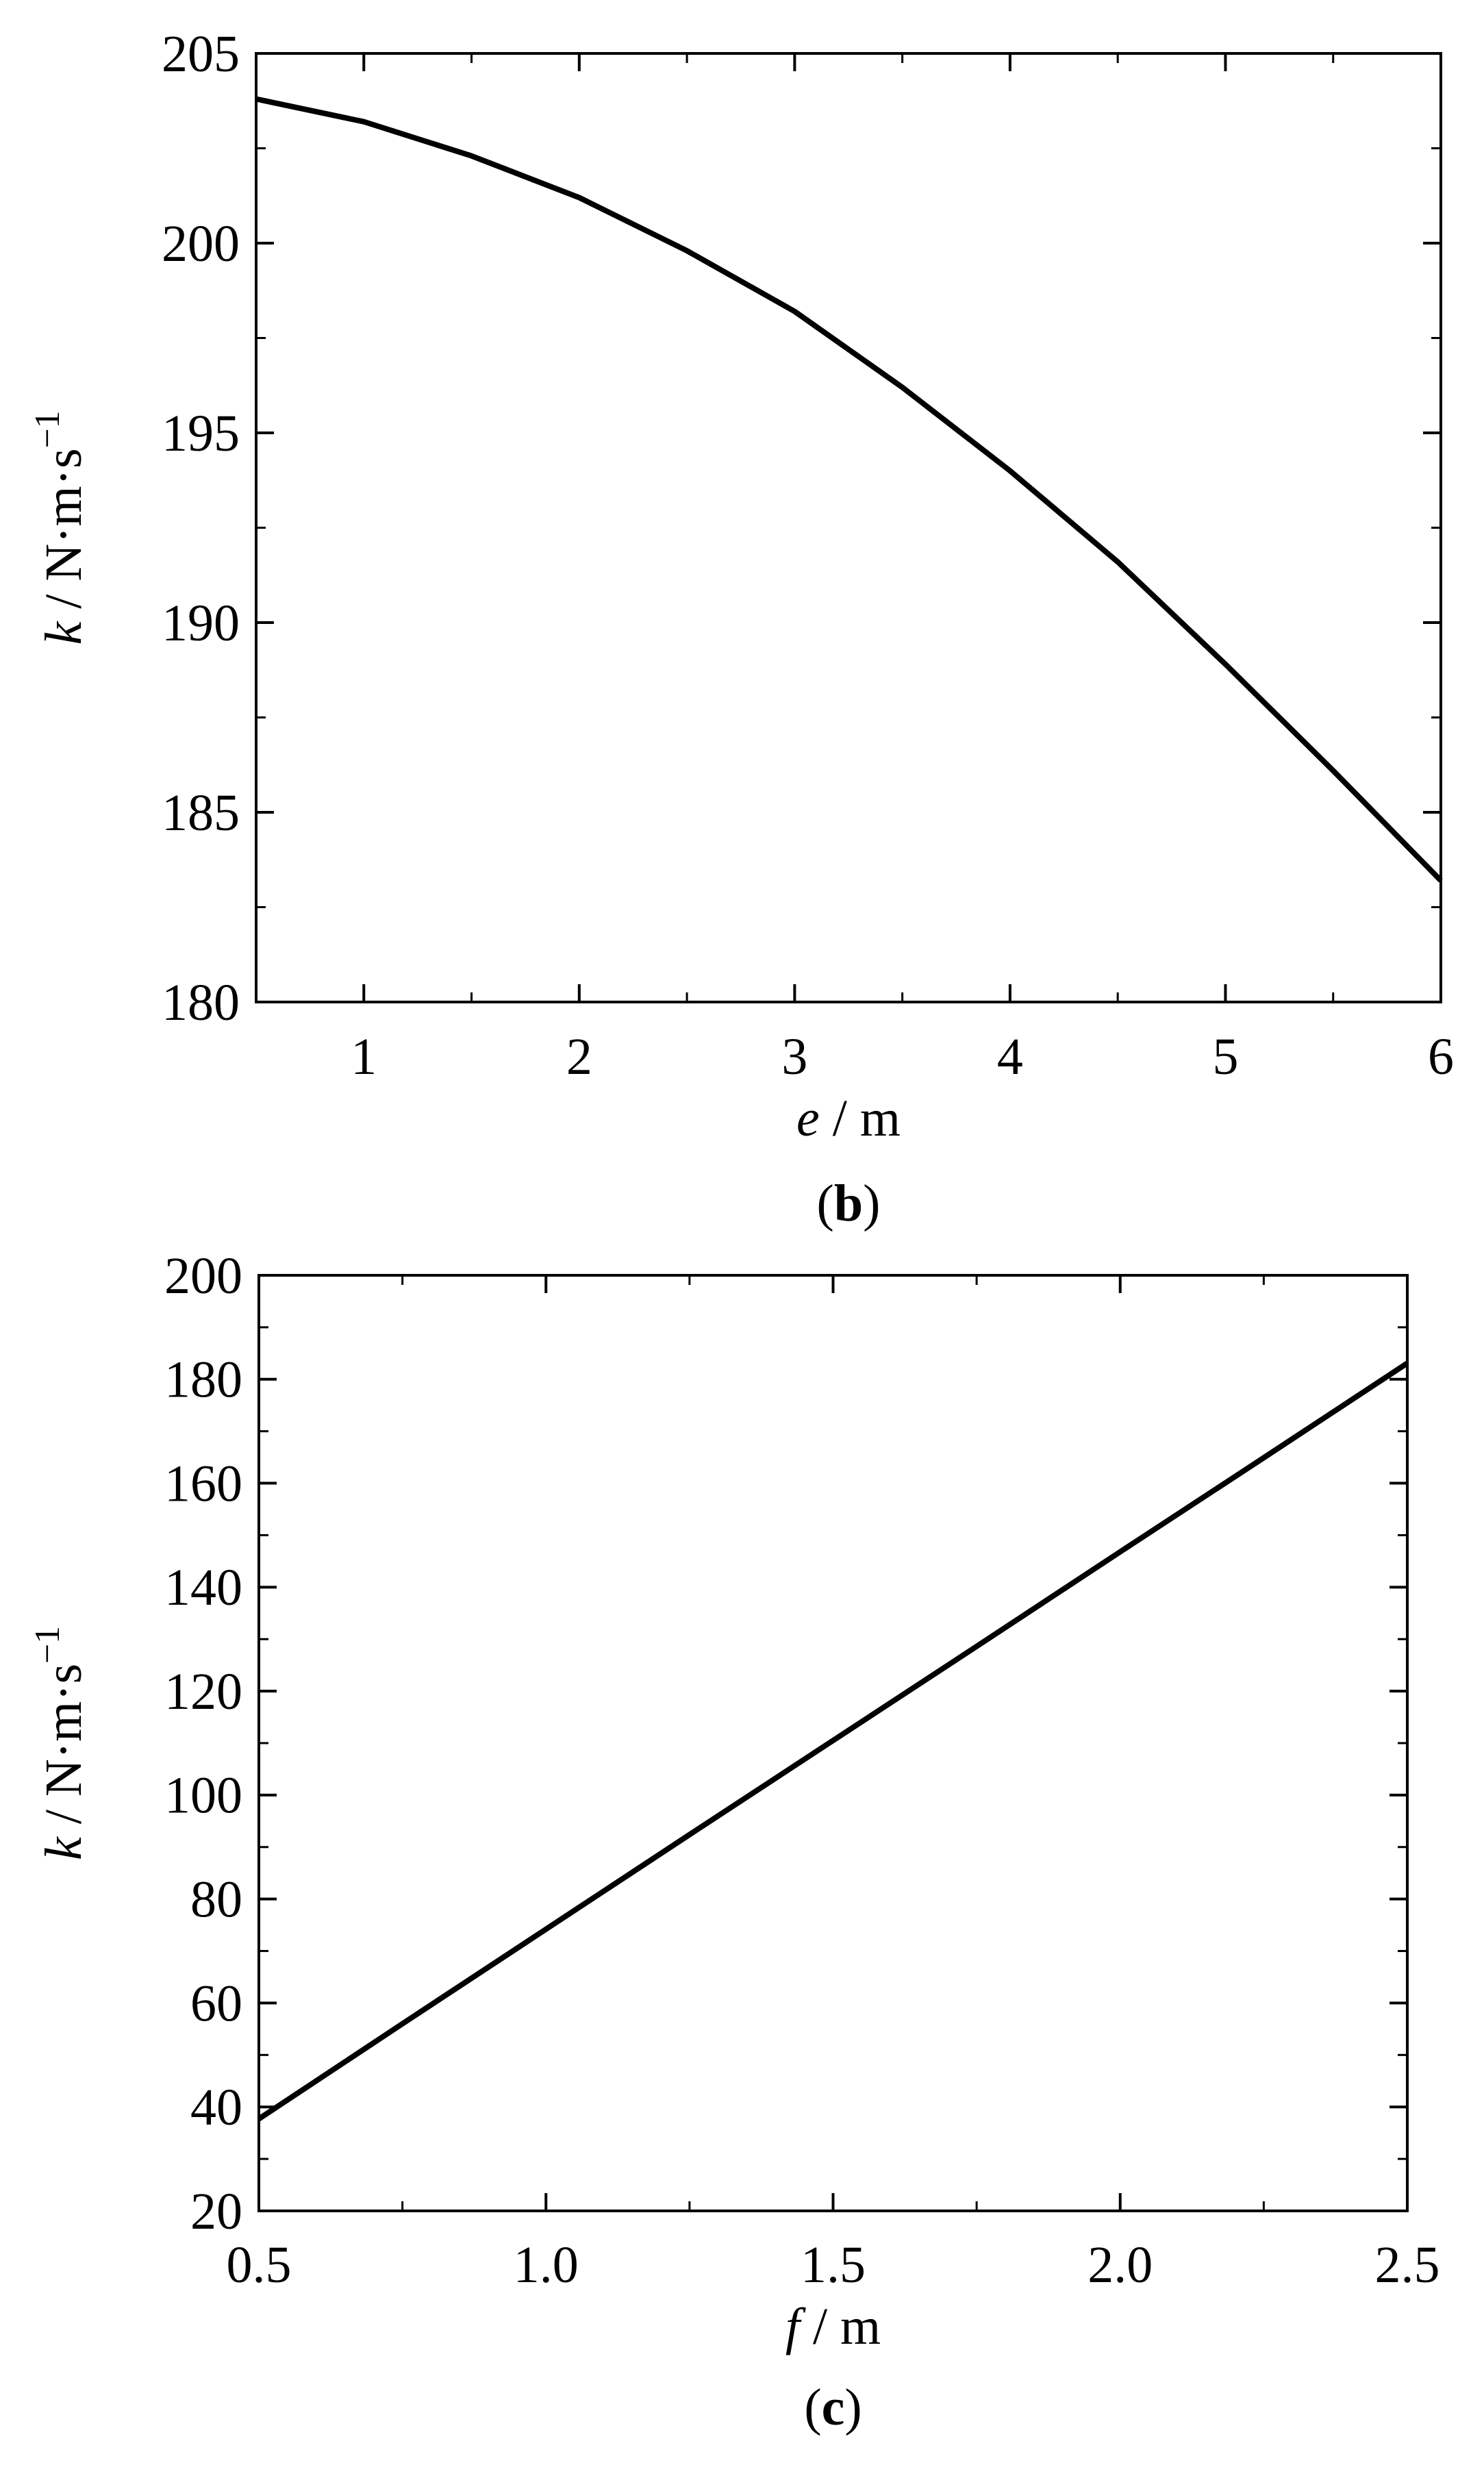  I want to click on x-tick-label: 6, so click(1441, 1057).